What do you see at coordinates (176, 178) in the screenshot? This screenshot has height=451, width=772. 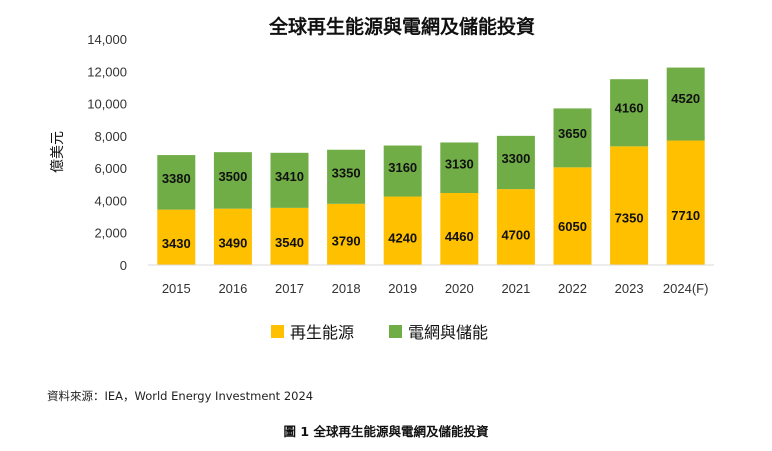 I see `data-label: 3380` at bounding box center [176, 178].